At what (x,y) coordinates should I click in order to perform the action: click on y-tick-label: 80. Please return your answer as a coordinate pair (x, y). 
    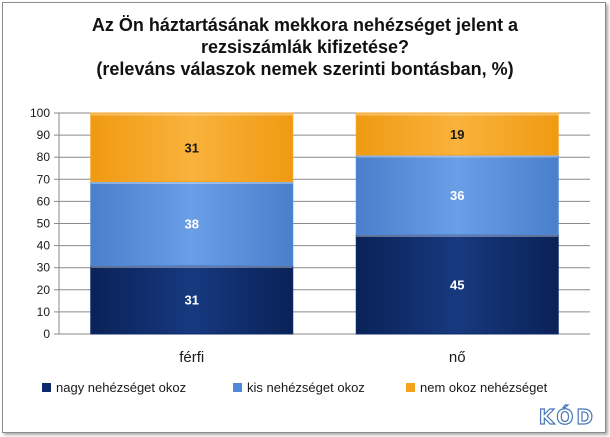
    Looking at the image, I should click on (44, 157).